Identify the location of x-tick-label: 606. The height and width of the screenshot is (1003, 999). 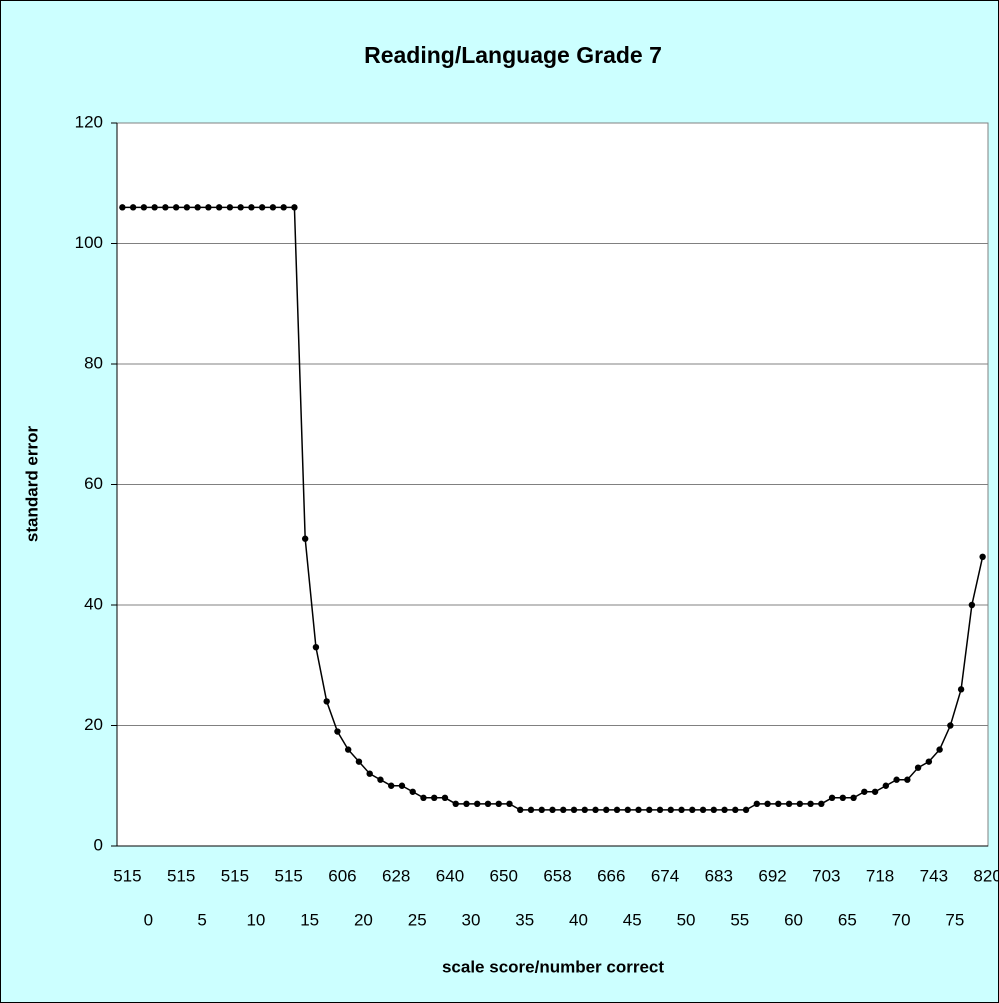
(342, 875).